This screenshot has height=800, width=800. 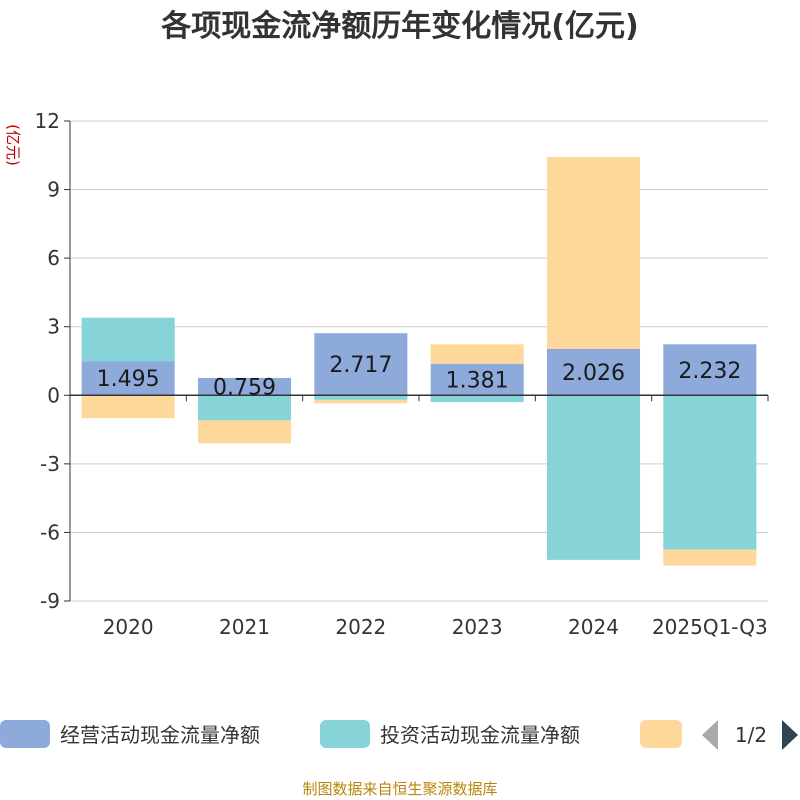 What do you see at coordinates (50, 464) in the screenshot?
I see `y-tick-label: -3` at bounding box center [50, 464].